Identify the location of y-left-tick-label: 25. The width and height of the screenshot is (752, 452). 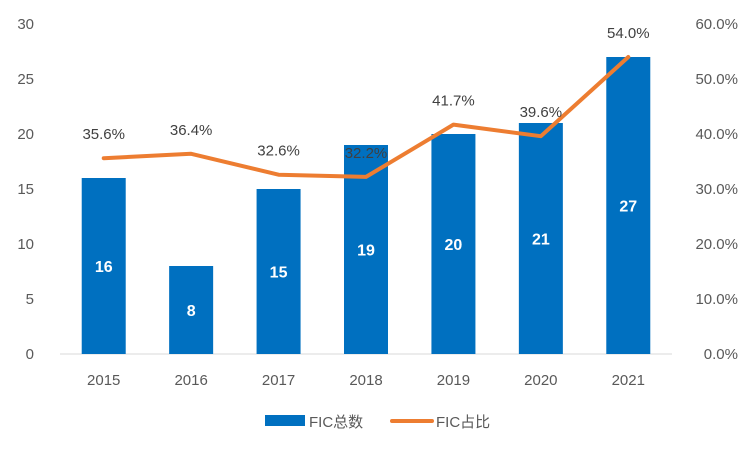
(25, 79).